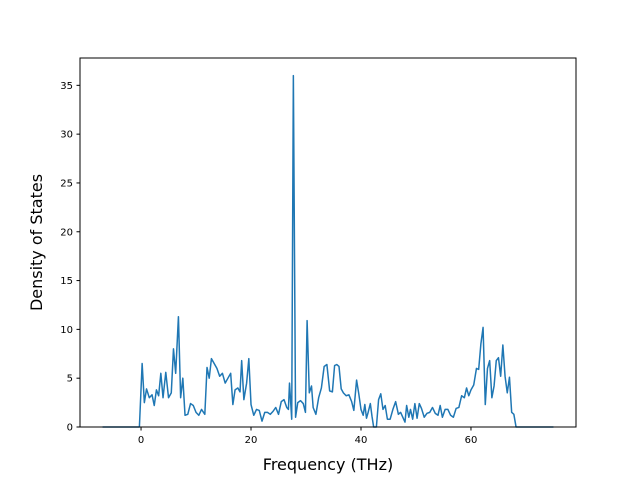  I want to click on y-tick-label: 30, so click(66, 135).